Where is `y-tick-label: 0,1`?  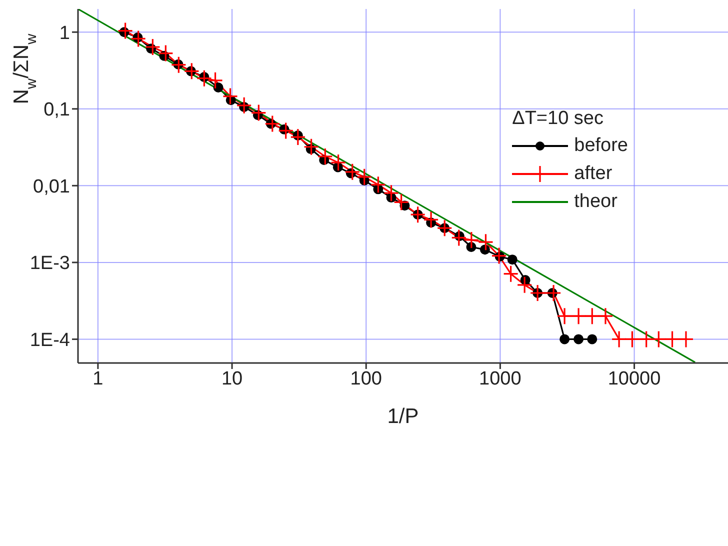 y-tick-label: 0,1 is located at coordinates (57, 110).